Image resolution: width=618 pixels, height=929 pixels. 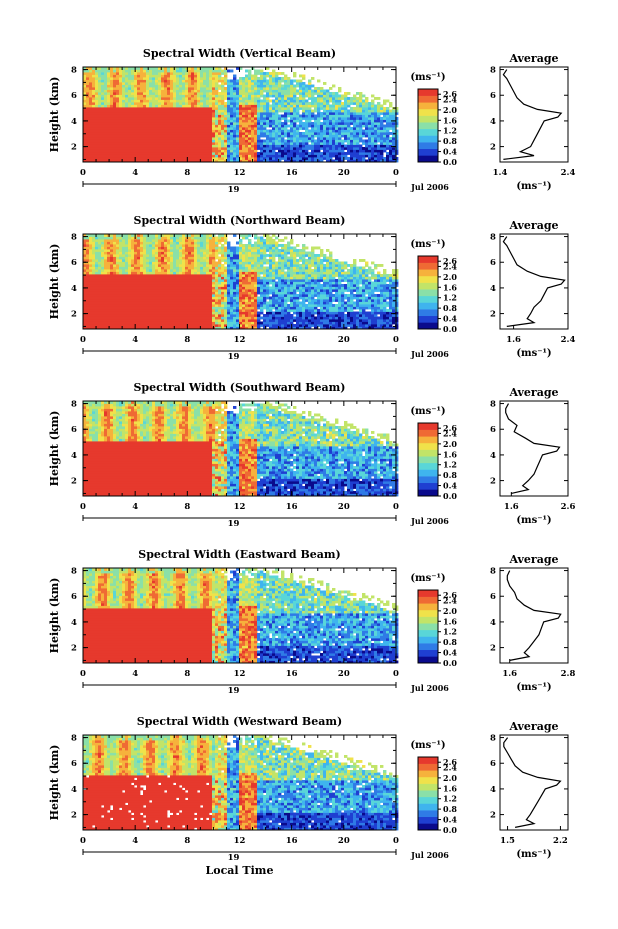 What do you see at coordinates (240, 114) in the screenshot?
I see `heatmap` at bounding box center [240, 114].